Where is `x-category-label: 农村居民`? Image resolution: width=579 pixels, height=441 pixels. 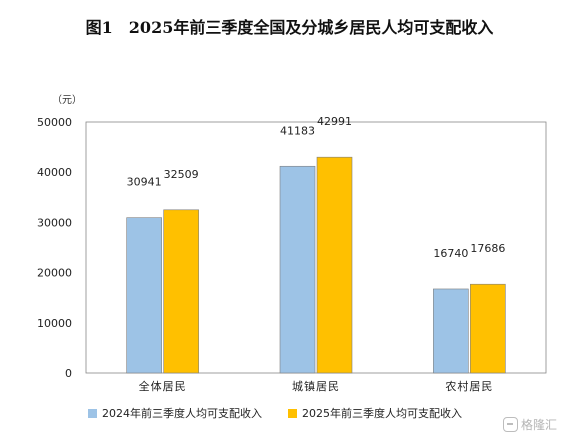
x-category-label: 农村居民 is located at coordinates (469, 386).